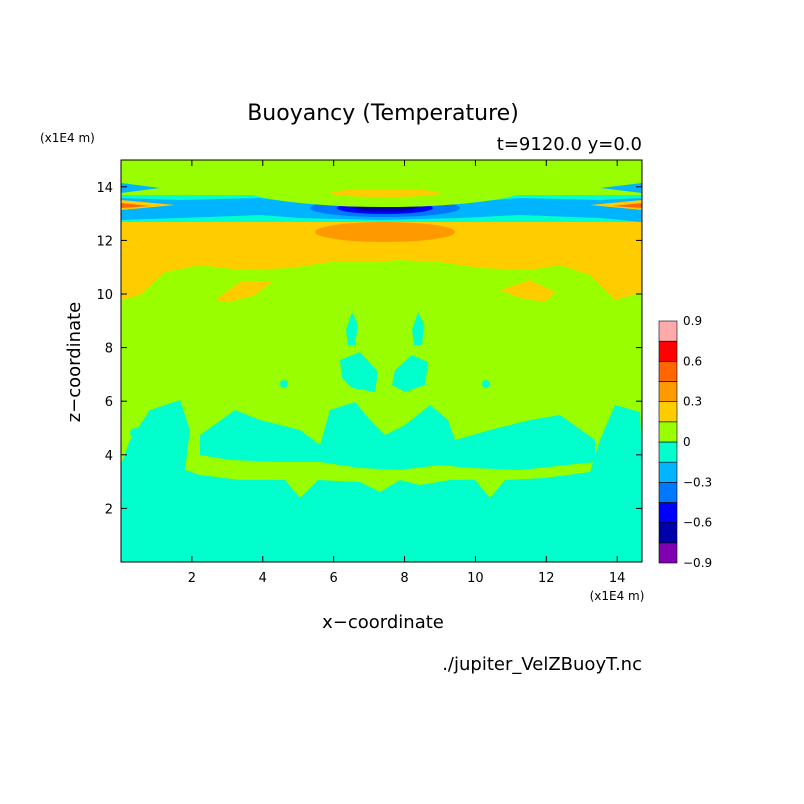  Describe the element at coordinates (109, 349) in the screenshot. I see `y-tick-label: 8` at that location.